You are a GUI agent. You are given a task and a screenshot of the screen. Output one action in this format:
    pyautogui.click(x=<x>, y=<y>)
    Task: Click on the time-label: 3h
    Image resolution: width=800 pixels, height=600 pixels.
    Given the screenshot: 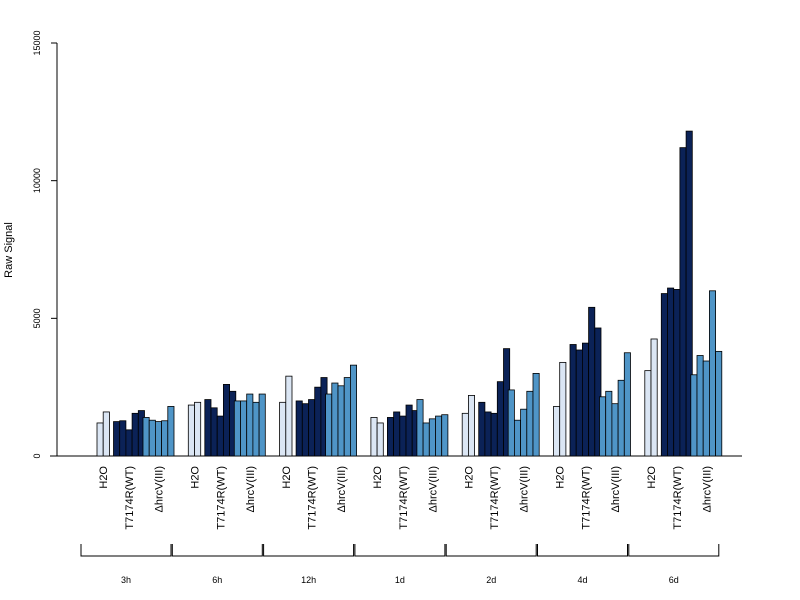 What is the action you would take?
    pyautogui.click(x=126, y=580)
    